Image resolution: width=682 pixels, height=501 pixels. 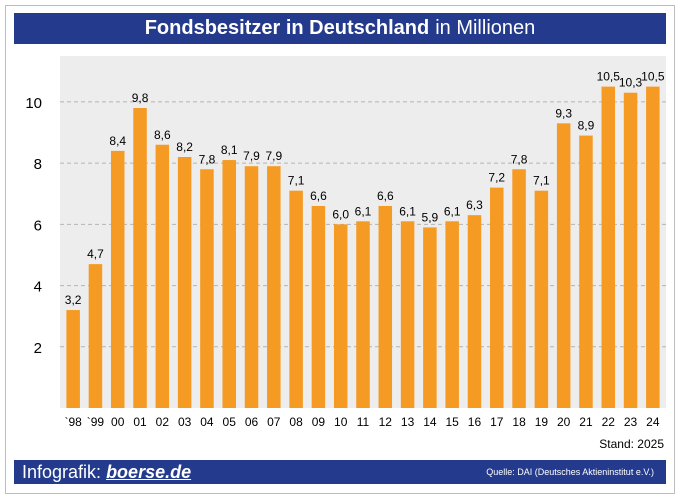 I want to click on stand-date: Stand: 2025, so click(x=631, y=444).